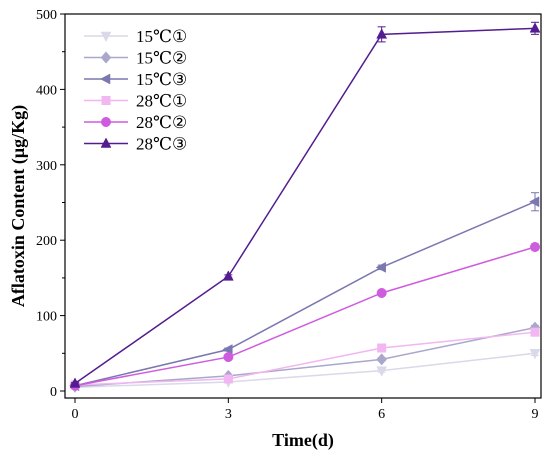  I want to click on legend-item-6: 28℃③, so click(135, 144).